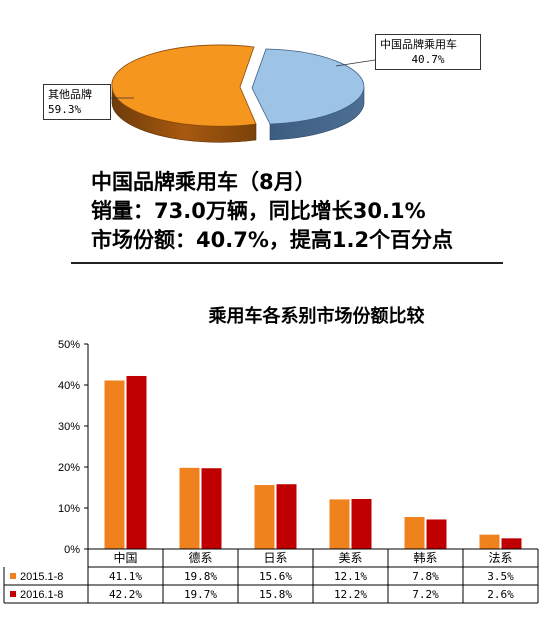  Describe the element at coordinates (316, 316) in the screenshot. I see `bar-chart-title: 乘用车各系别市场份额比较` at that location.